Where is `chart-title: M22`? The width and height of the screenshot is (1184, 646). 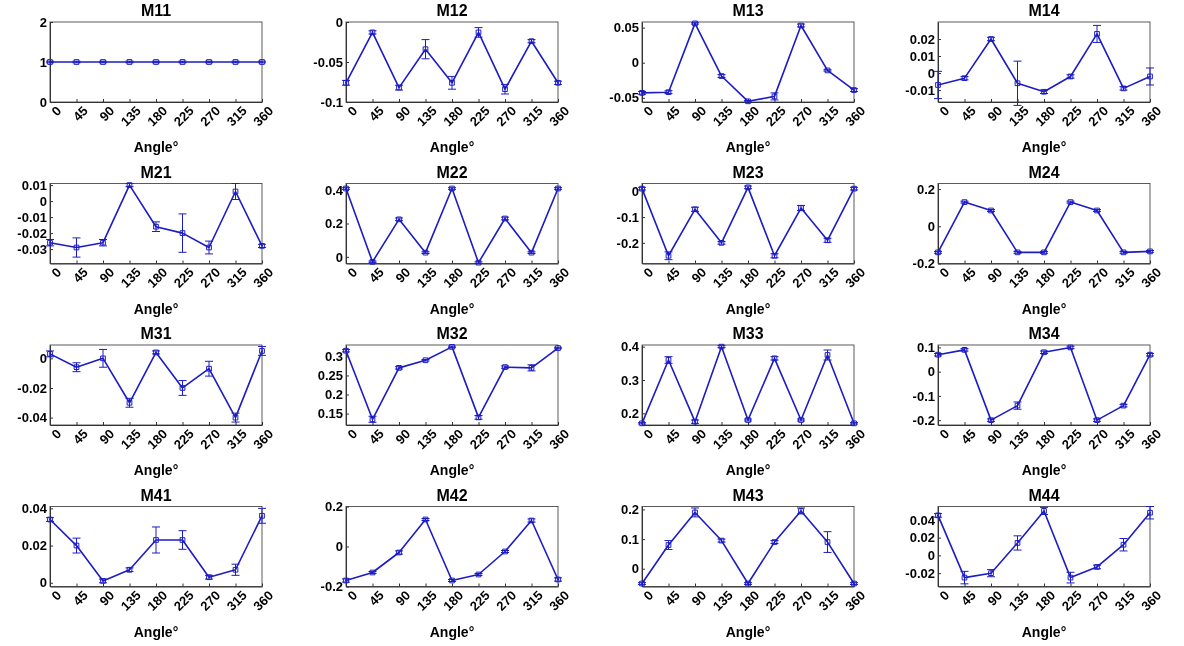 chart-title: M22 is located at coordinates (452, 172).